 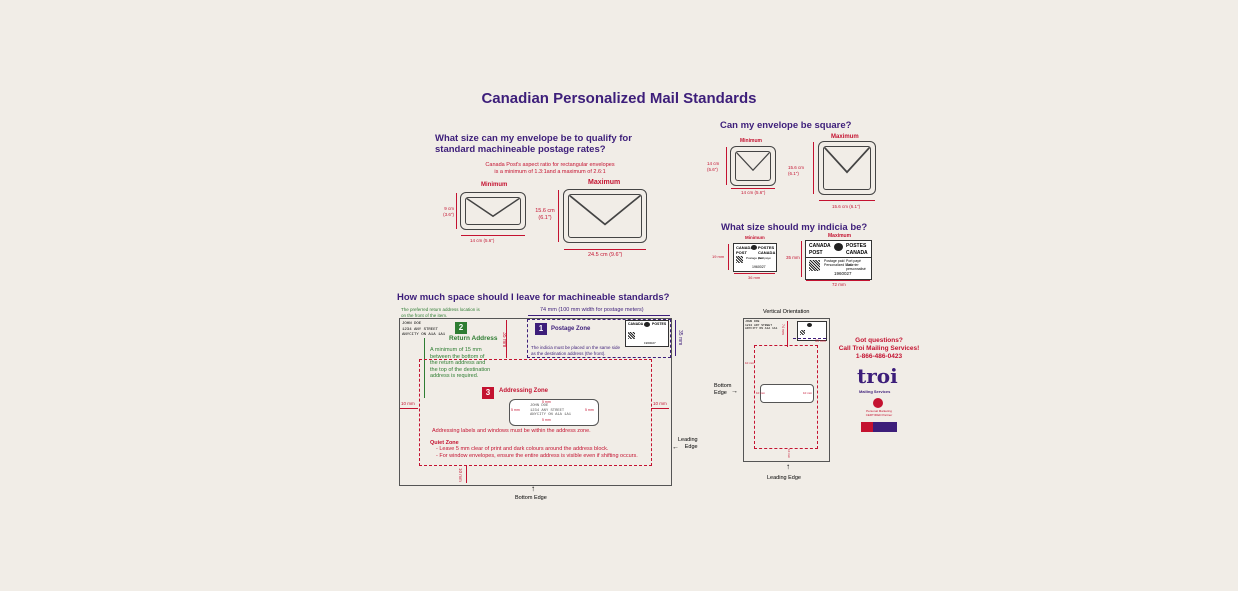 I want to click on vertical-addressing-zone, so click(x=786, y=397).